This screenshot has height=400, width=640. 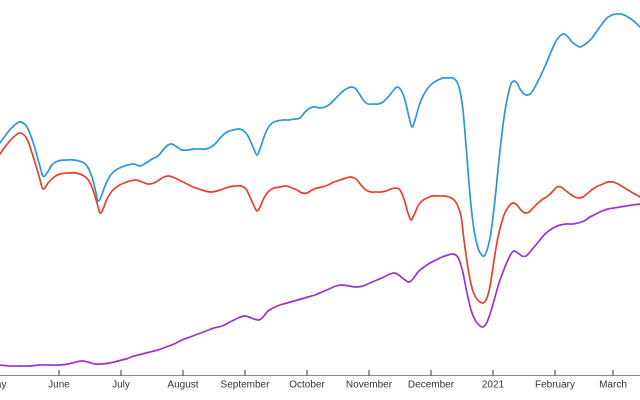 What do you see at coordinates (121, 385) in the screenshot?
I see `x-axis-label: July` at bounding box center [121, 385].